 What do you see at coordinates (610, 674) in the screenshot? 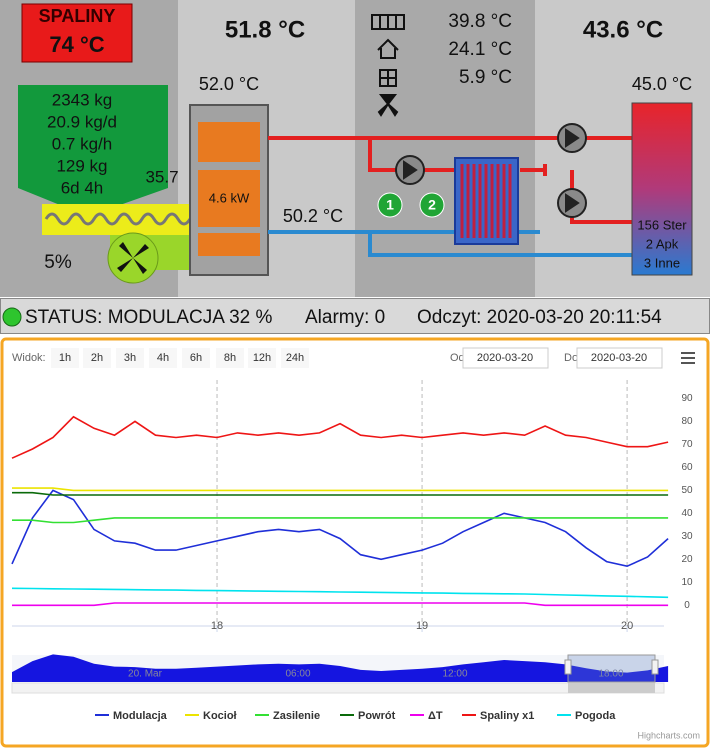
I see `navigator-label: 18:00` at bounding box center [610, 674].